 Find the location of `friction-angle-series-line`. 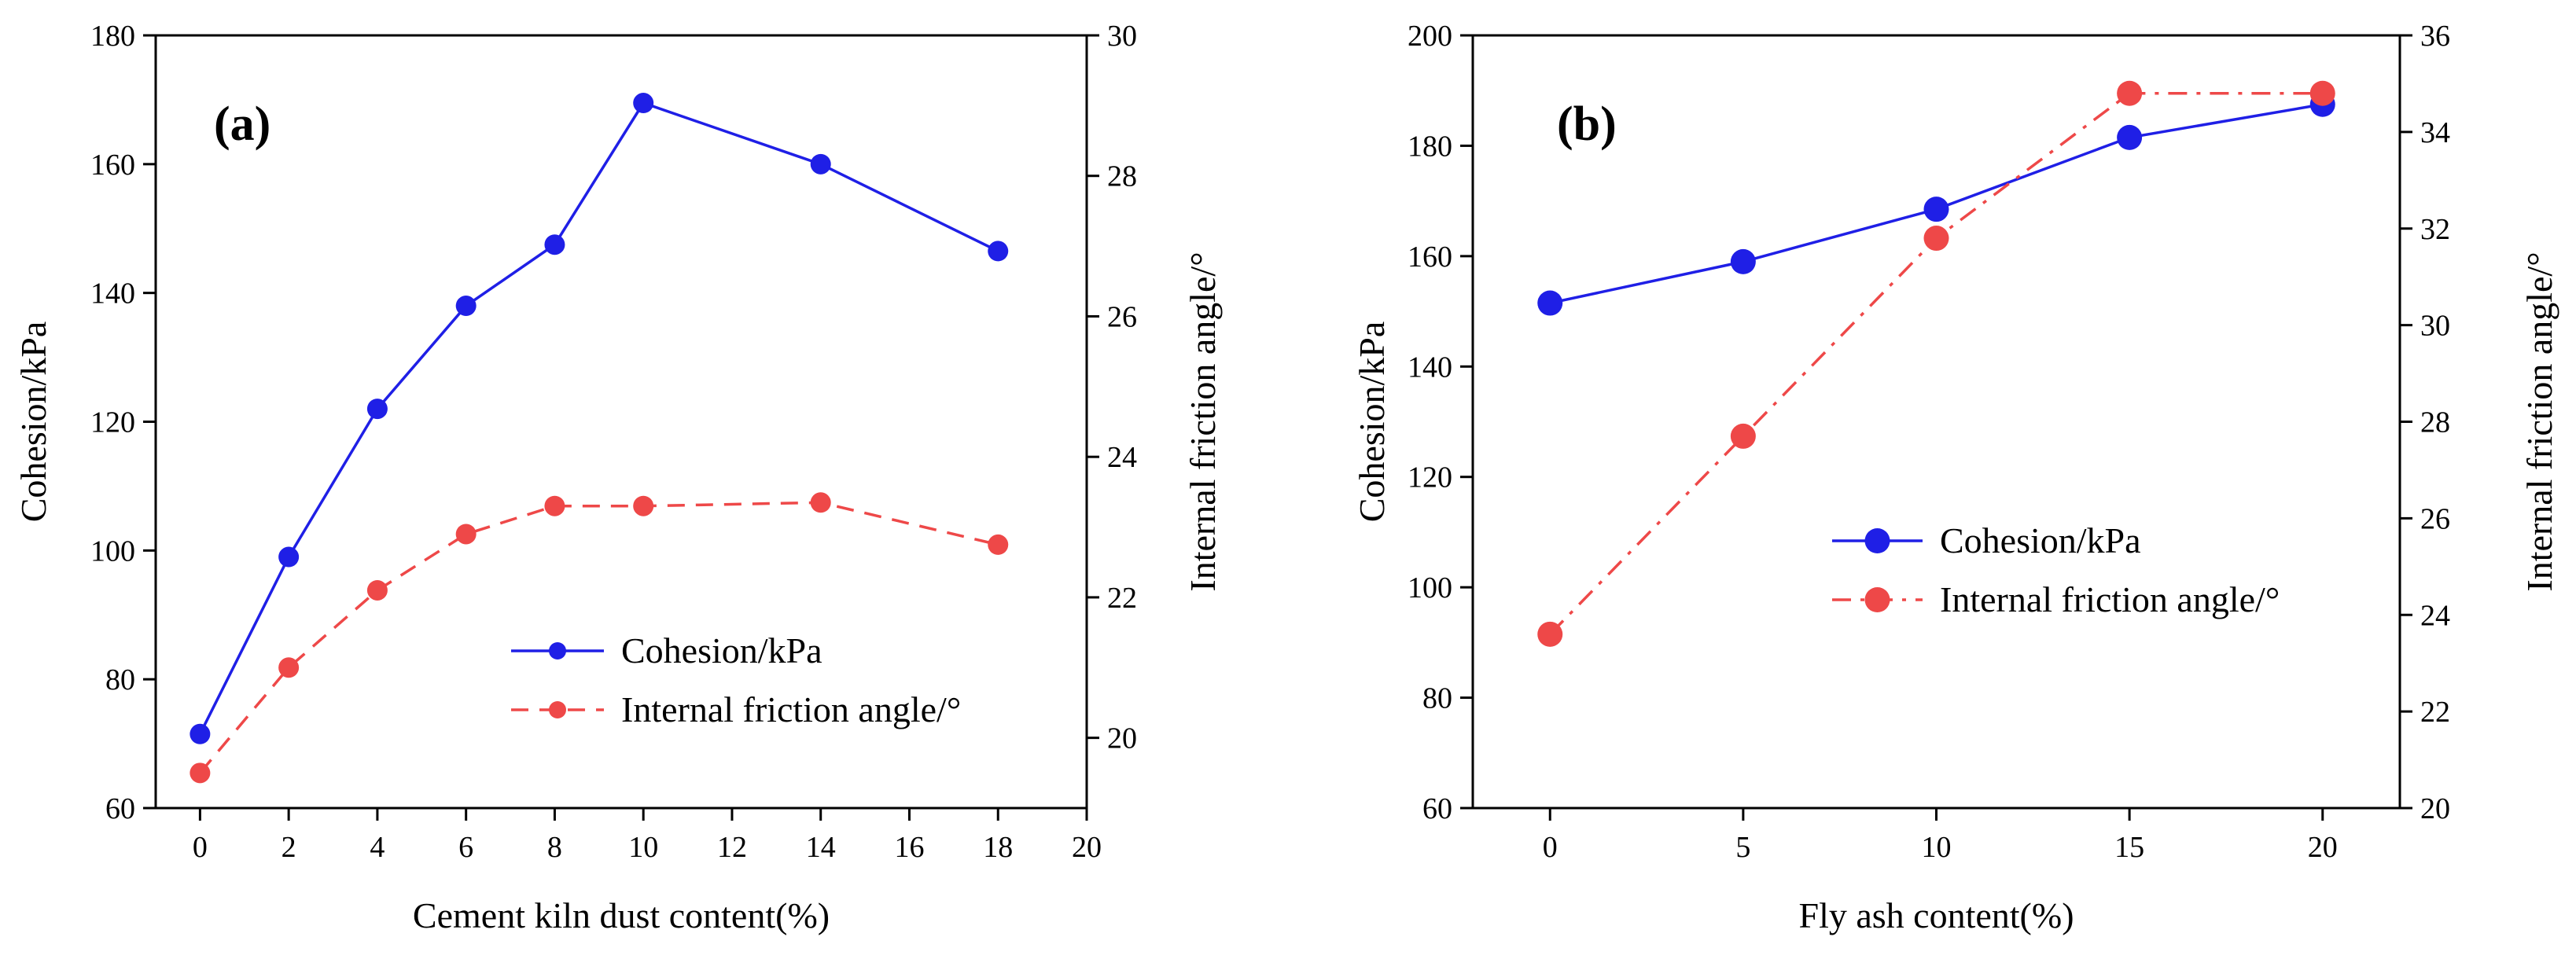

friction-angle-series-line is located at coordinates (599, 637).